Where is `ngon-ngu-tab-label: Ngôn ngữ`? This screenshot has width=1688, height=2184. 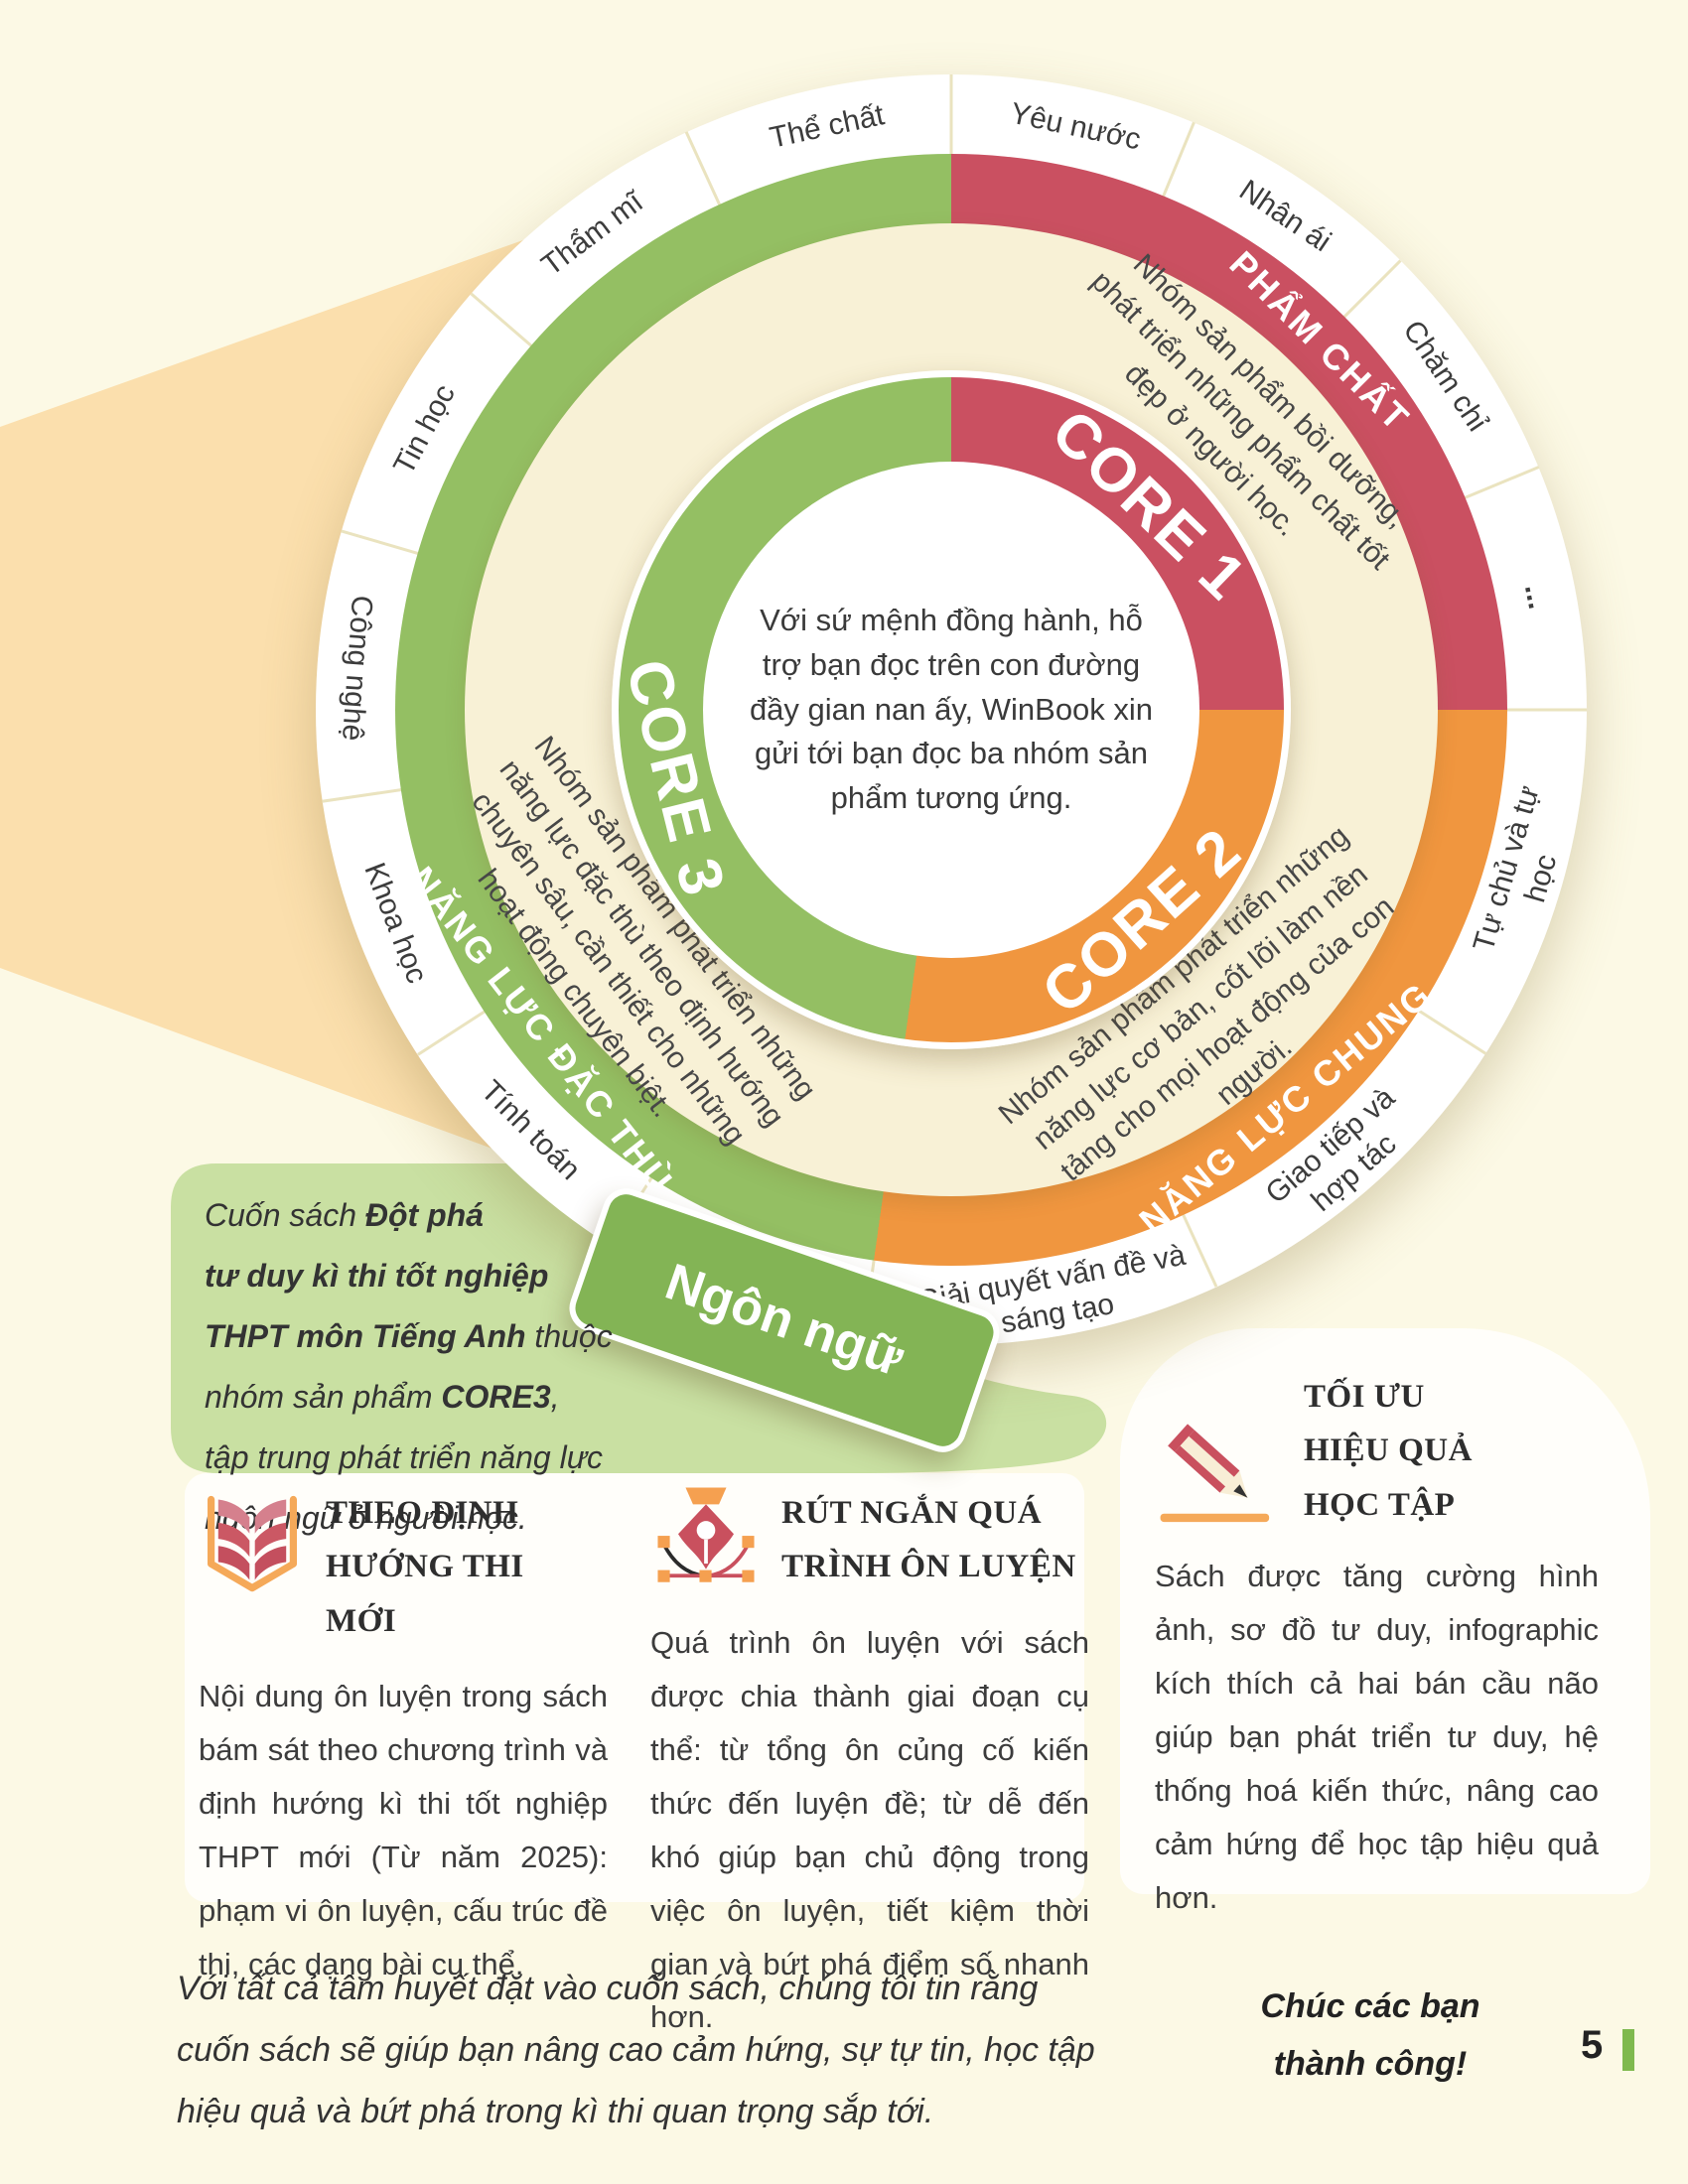
ngon-ngu-tab-label: Ngôn ngữ is located at coordinates (784, 1320).